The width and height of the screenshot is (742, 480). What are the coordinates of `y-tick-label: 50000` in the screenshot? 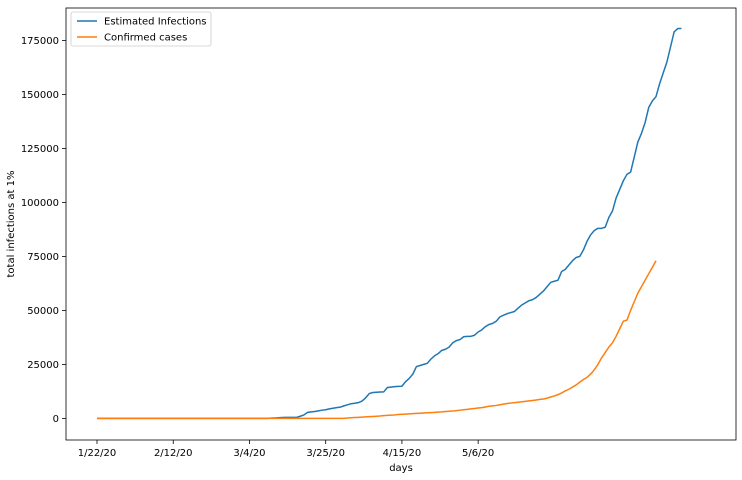 It's located at (43, 311).